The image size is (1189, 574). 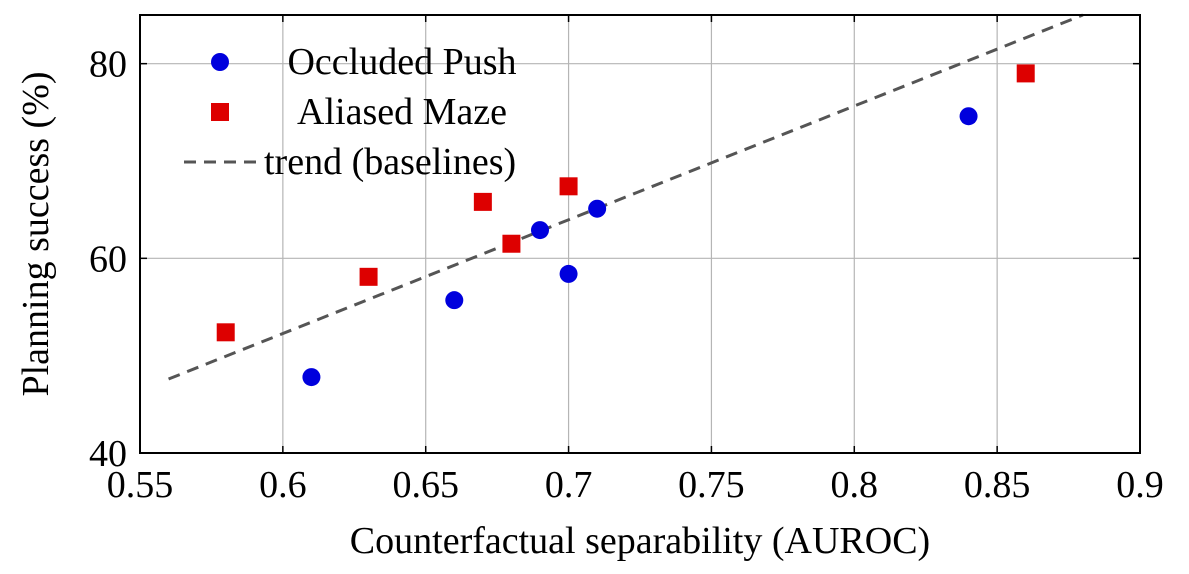 What do you see at coordinates (401, 62) in the screenshot?
I see `legend-label: Occluded Push` at bounding box center [401, 62].